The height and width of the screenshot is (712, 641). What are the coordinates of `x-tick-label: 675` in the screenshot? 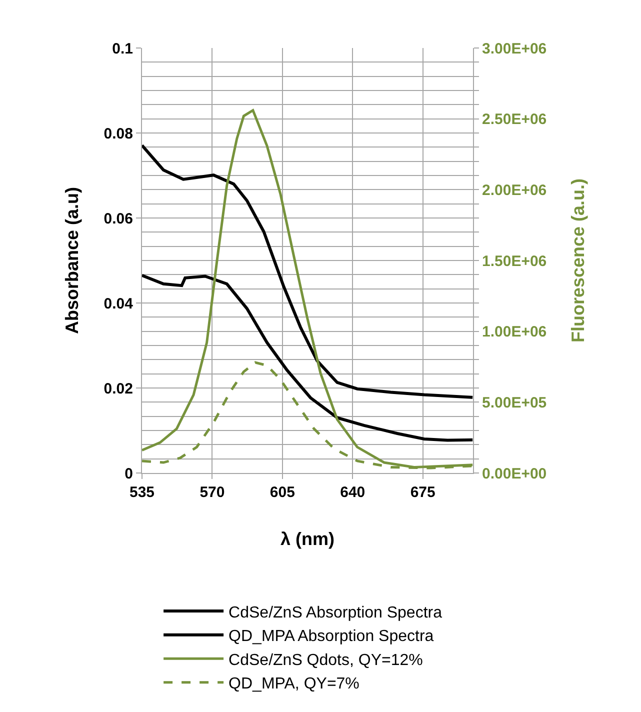 It's located at (423, 492).